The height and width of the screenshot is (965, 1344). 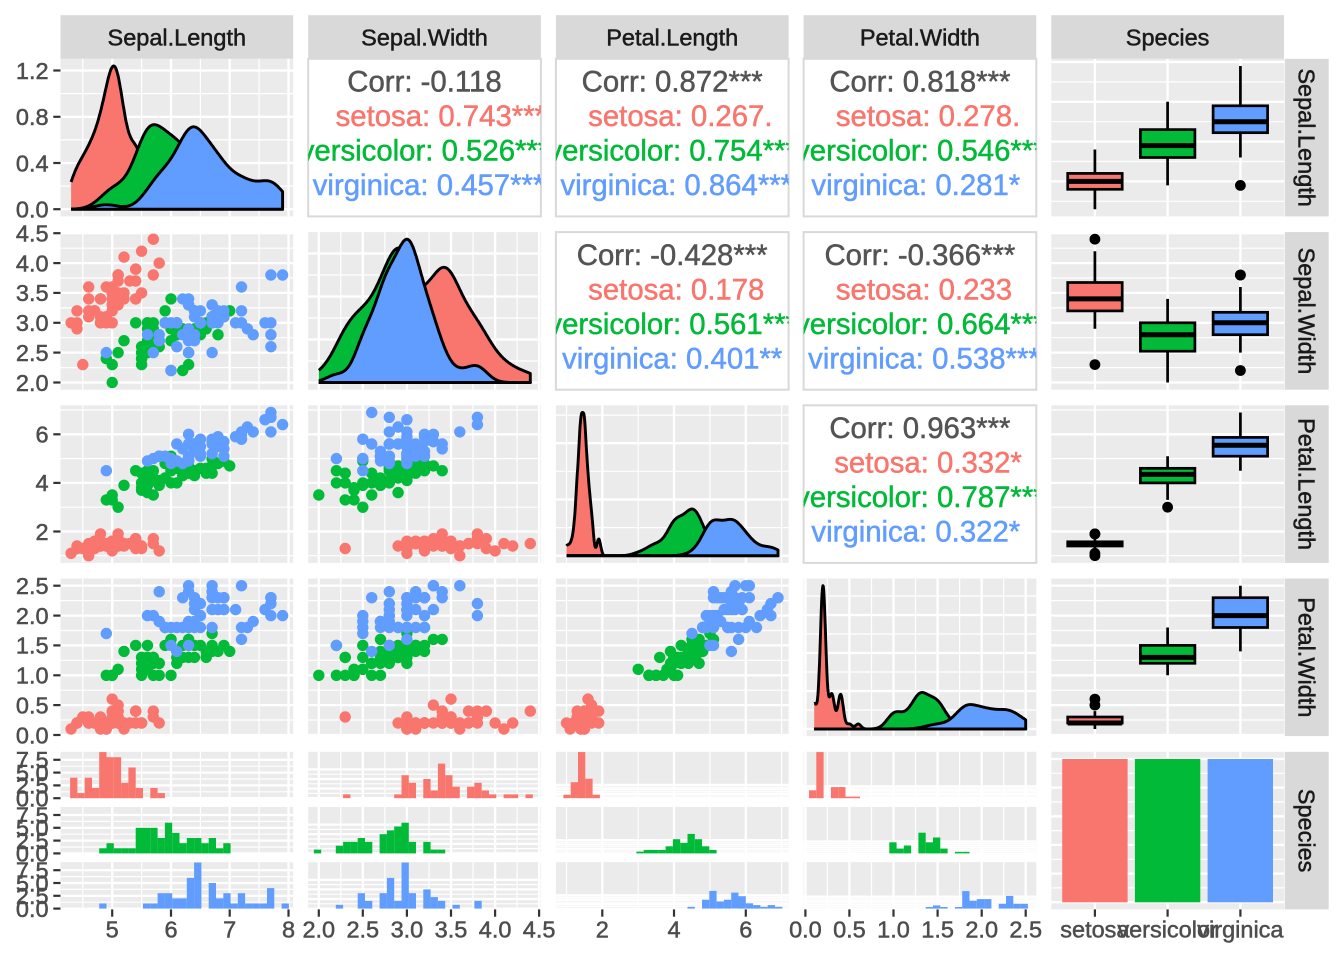 I want to click on svg-text: versicolor: 0.754***, so click(x=672, y=151).